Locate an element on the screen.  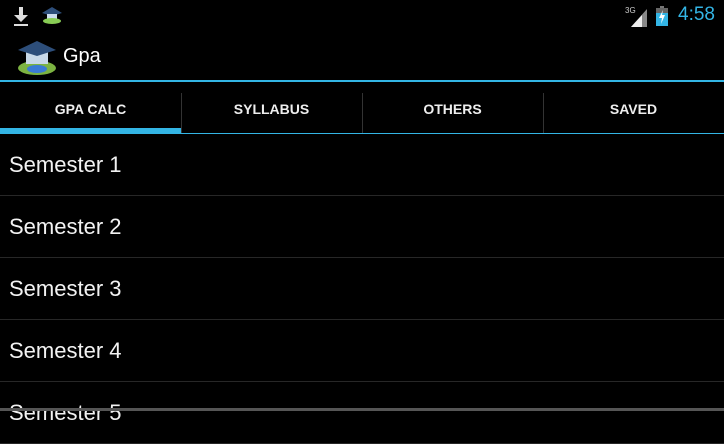
signal-3g-icon: 3G is located at coordinates (636, 16).